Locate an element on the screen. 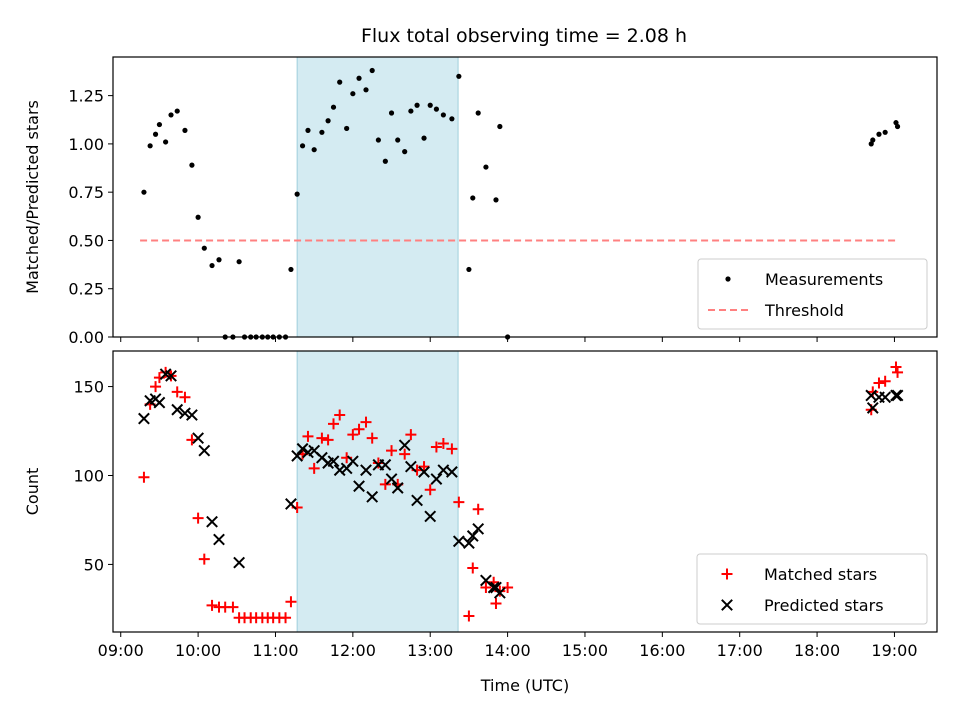 The image size is (960, 720). y-tick-label: 0.50 is located at coordinates (86, 240).